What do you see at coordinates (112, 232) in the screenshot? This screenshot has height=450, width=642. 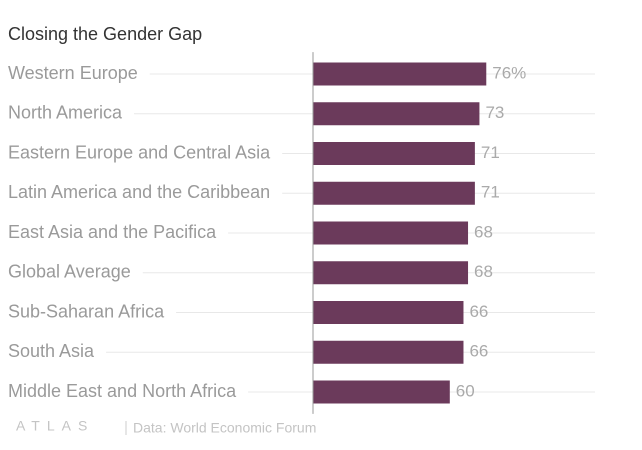 I see `category-label: East Asia and the Pacifica` at bounding box center [112, 232].